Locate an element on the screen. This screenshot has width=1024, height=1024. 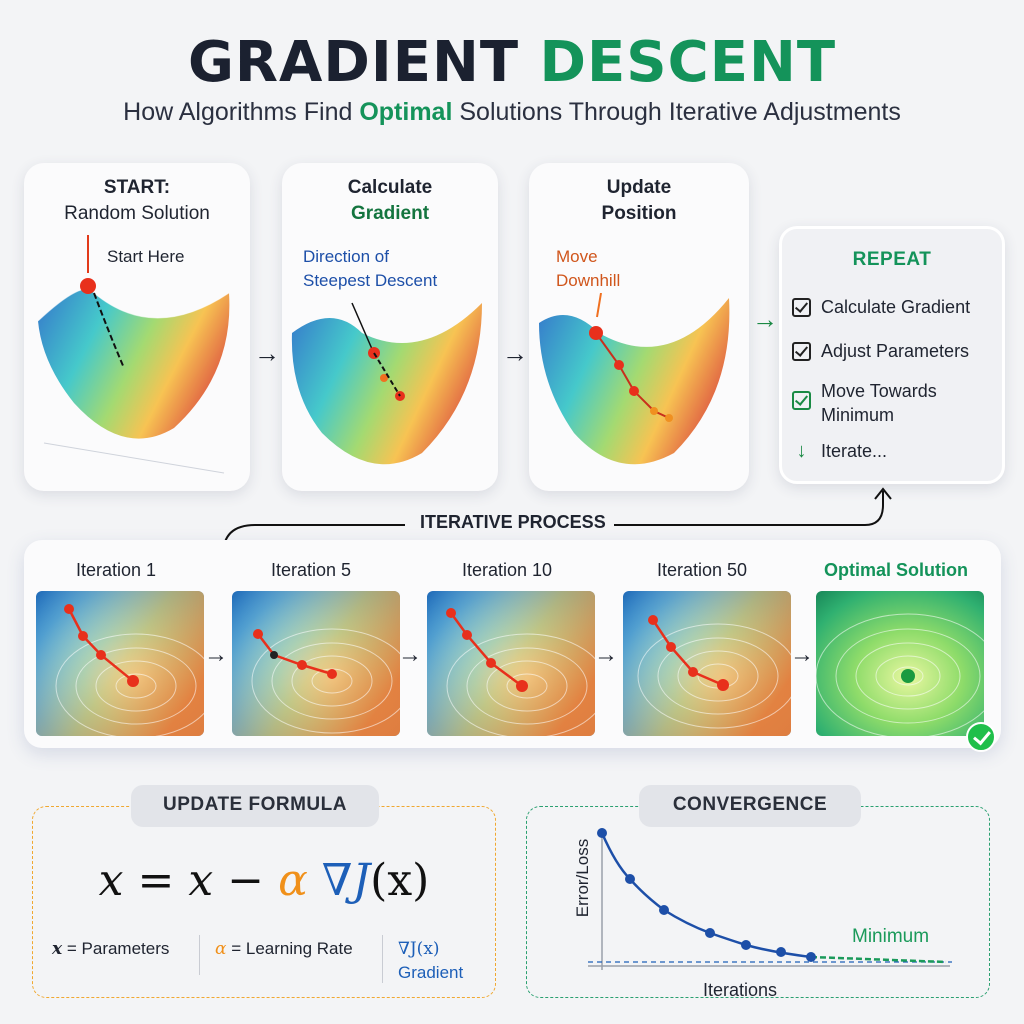
convergence-chart is located at coordinates (770, 899).